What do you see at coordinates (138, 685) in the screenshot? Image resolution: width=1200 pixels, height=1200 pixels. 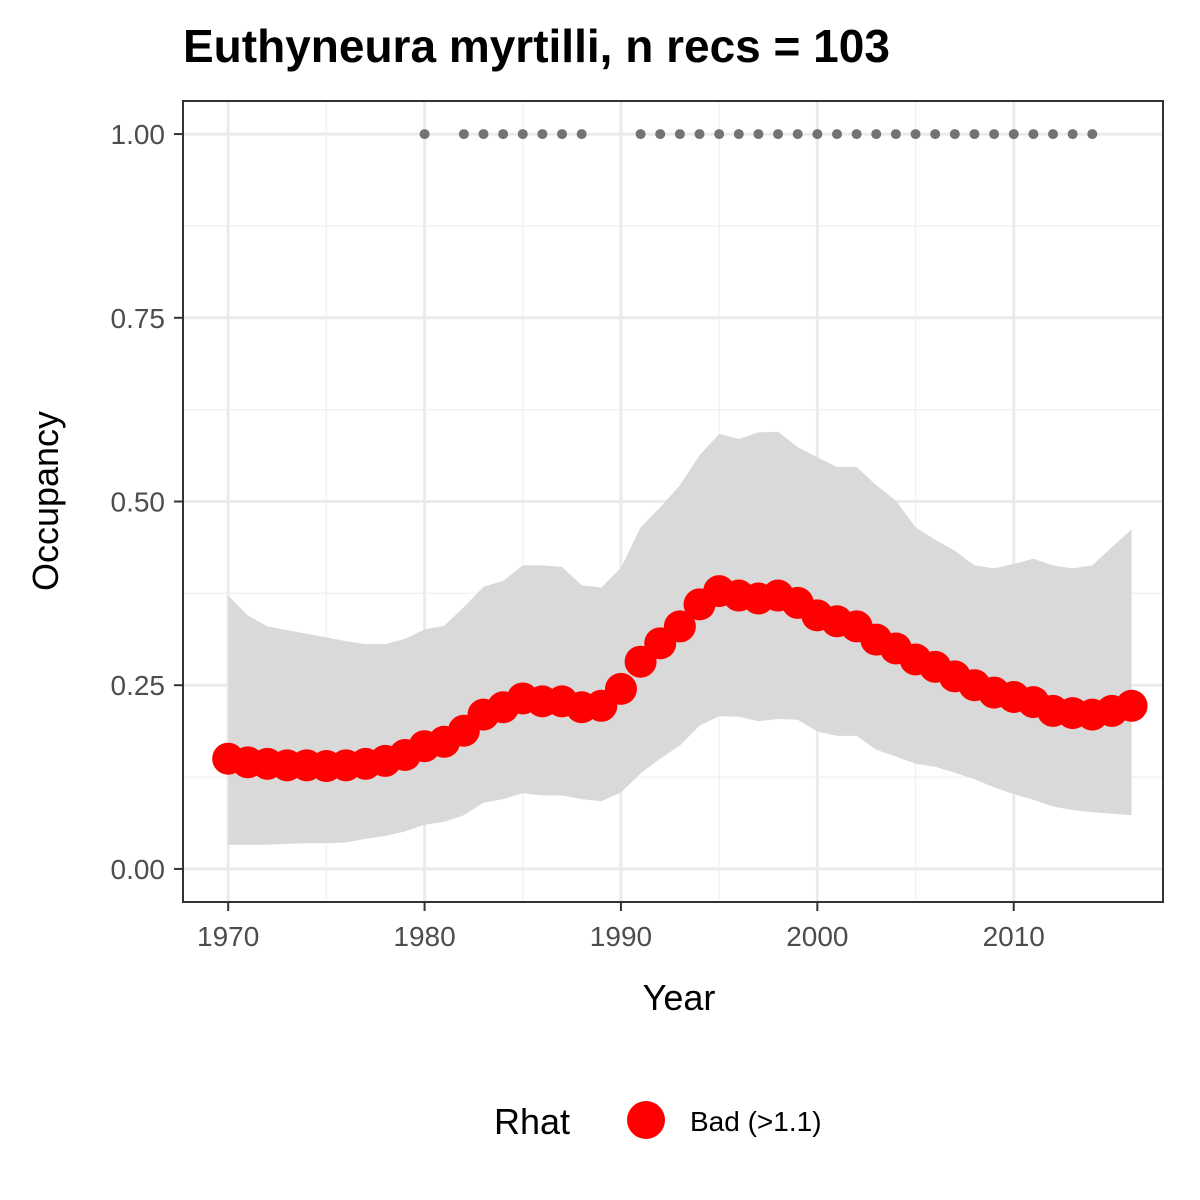 I see `y-tick-label: 0.25` at bounding box center [138, 685].